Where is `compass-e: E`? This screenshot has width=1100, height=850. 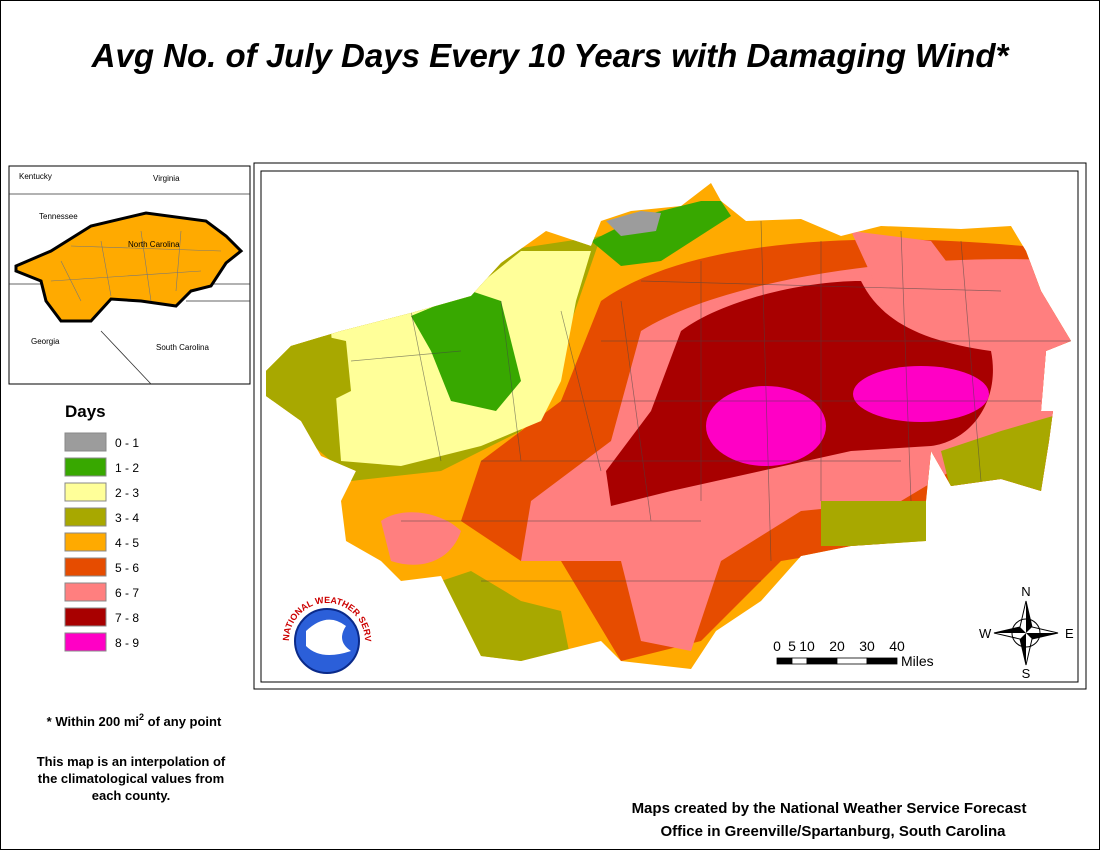
compass-e: E is located at coordinates (1069, 633).